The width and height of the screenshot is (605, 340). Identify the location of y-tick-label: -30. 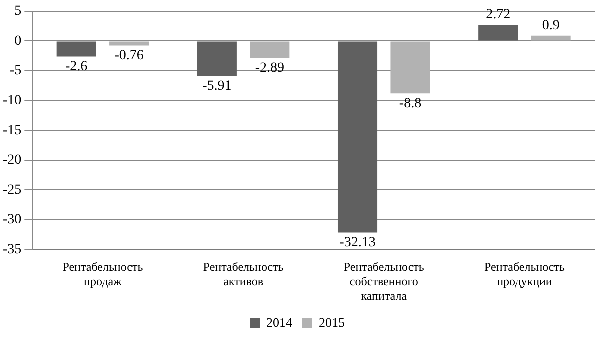
(12, 220).